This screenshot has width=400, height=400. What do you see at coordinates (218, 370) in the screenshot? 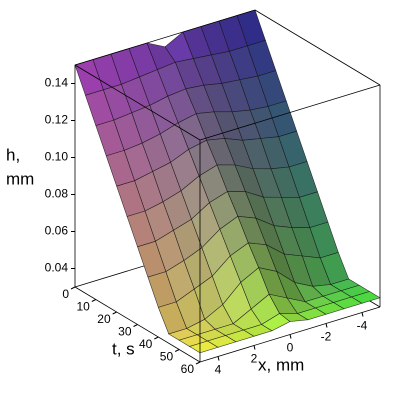
I see `x-tick-label: 4` at bounding box center [218, 370].